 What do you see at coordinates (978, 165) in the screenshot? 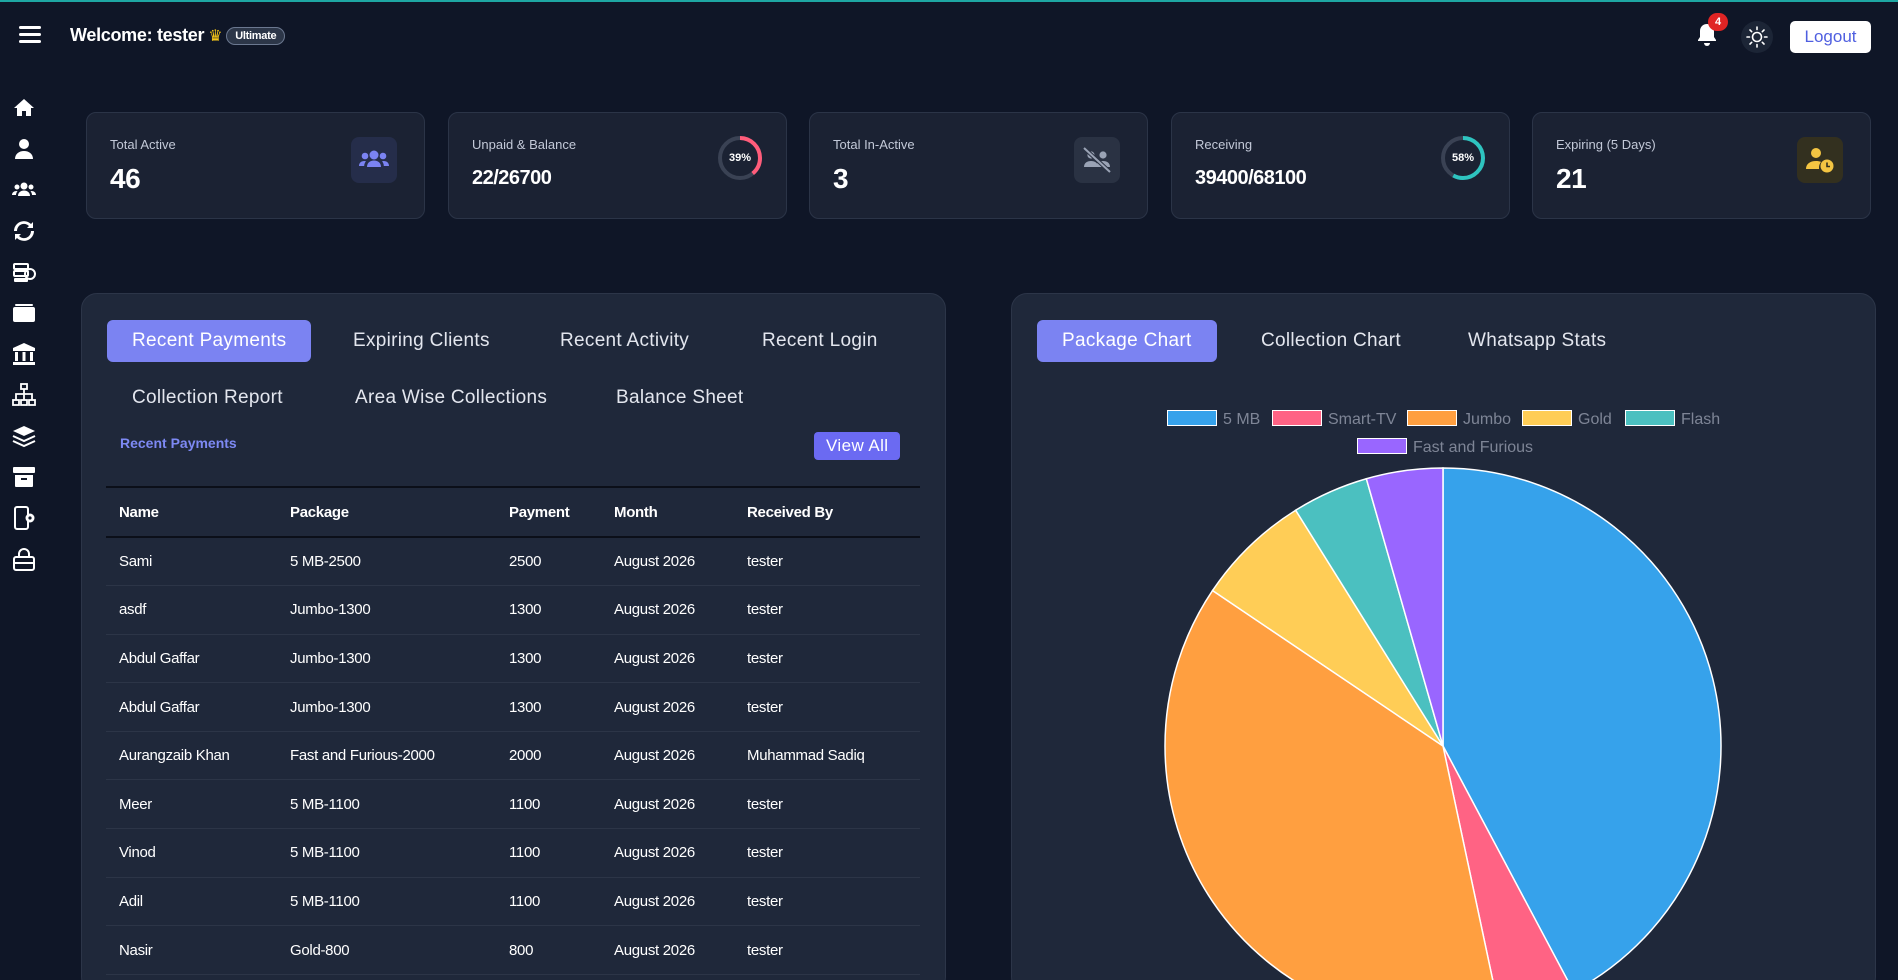
I see `stat-card-total-inactive: Total In-Active 3` at bounding box center [978, 165].